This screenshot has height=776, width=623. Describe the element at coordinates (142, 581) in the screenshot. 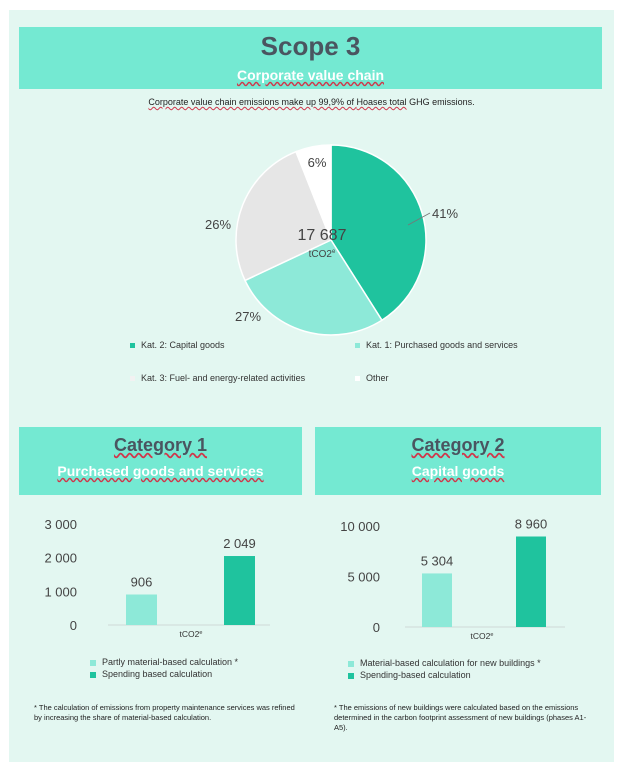

I see `bar-data-label: 906` at that location.